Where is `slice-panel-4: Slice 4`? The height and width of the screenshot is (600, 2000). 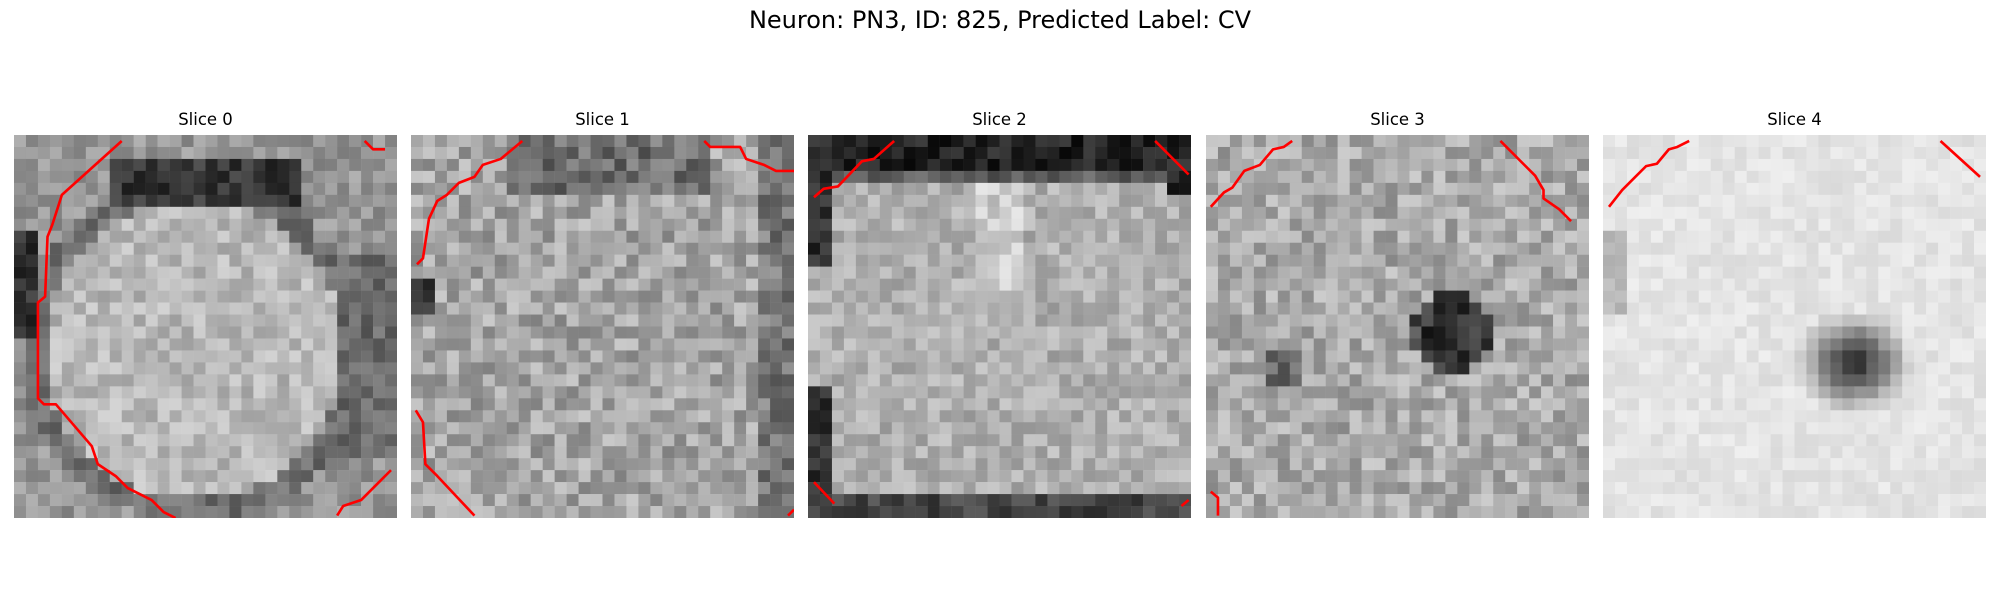
slice-panel-4: Slice 4 is located at coordinates (1794, 315).